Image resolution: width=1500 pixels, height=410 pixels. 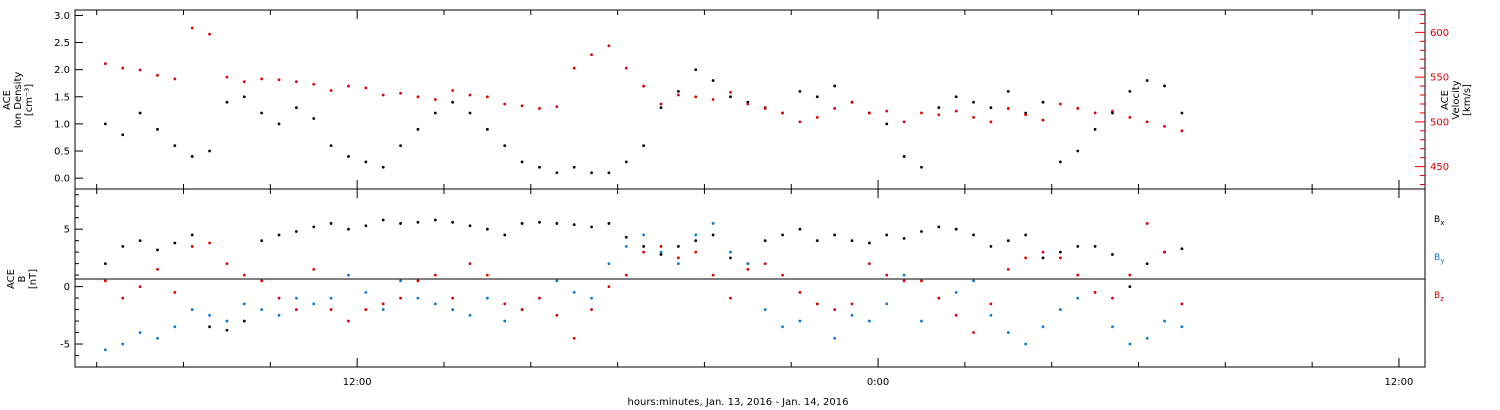 I want to click on field-axis-title: ACEB[nT], so click(x=22, y=279).